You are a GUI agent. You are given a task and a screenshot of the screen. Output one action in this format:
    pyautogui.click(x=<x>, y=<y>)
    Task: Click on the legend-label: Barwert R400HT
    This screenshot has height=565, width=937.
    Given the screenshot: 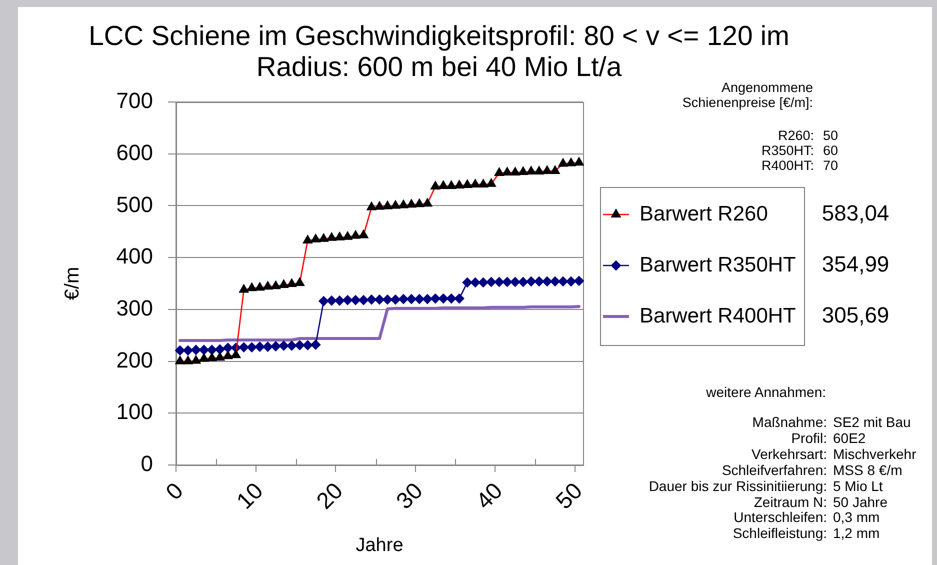 What is the action you would take?
    pyautogui.click(x=718, y=316)
    